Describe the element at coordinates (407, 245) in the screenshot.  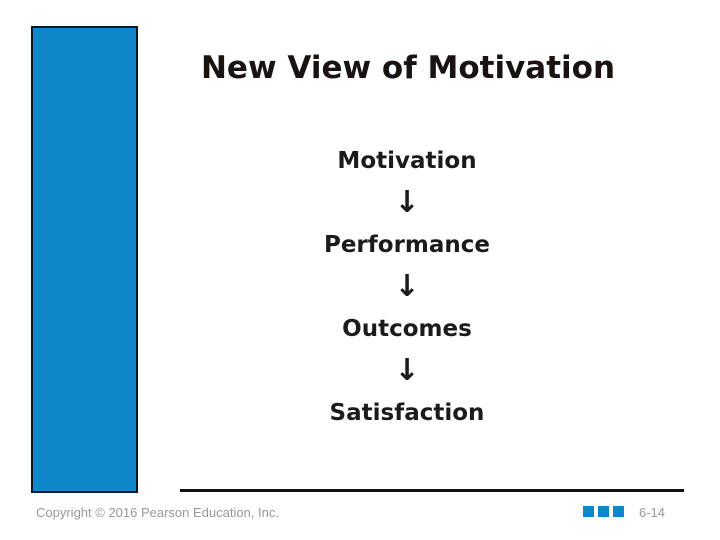
I see `flow-step-performance: Performance` at that location.